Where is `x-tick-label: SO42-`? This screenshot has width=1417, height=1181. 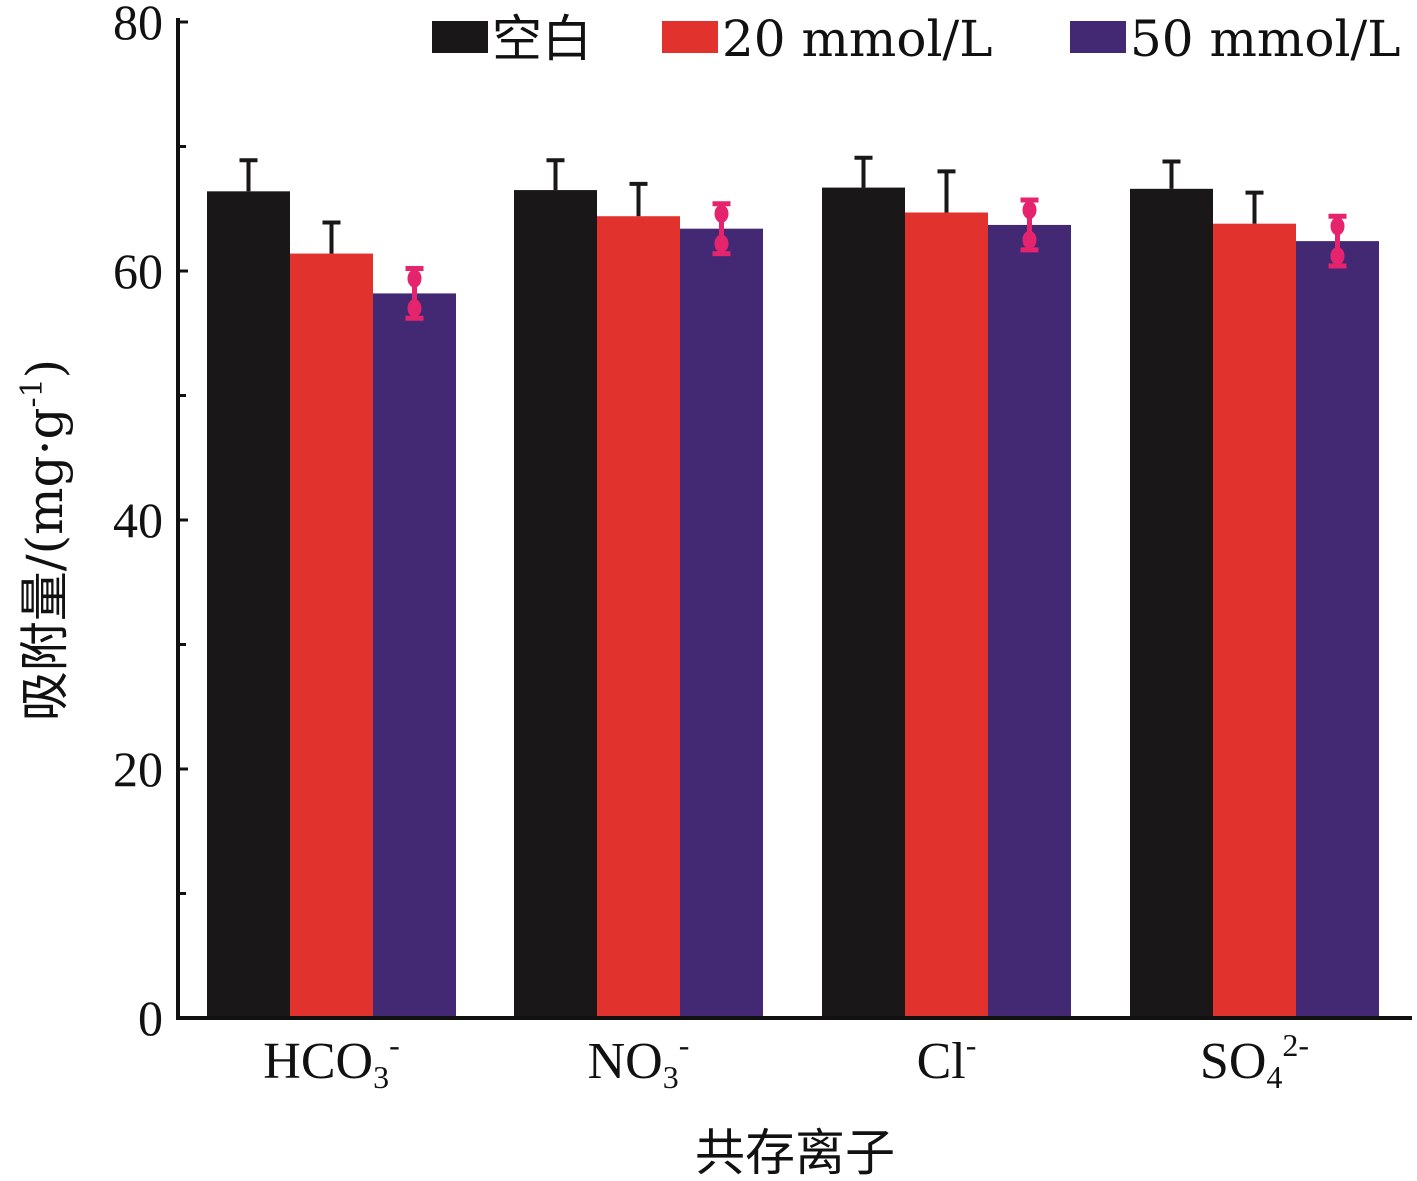 x-tick-label: SO42- is located at coordinates (1254, 1061).